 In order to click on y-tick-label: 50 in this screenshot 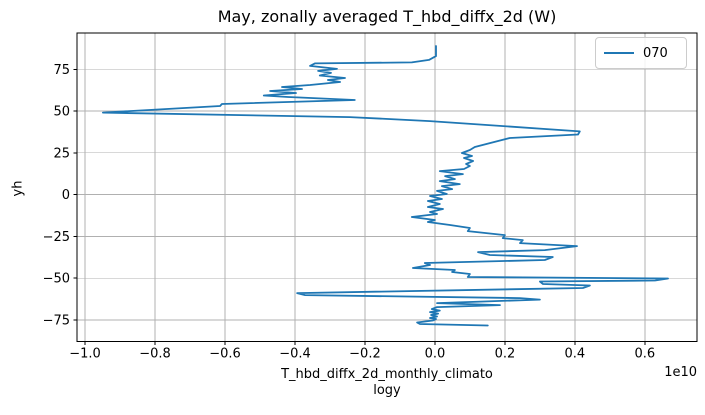, I will do `click(61, 112)`.